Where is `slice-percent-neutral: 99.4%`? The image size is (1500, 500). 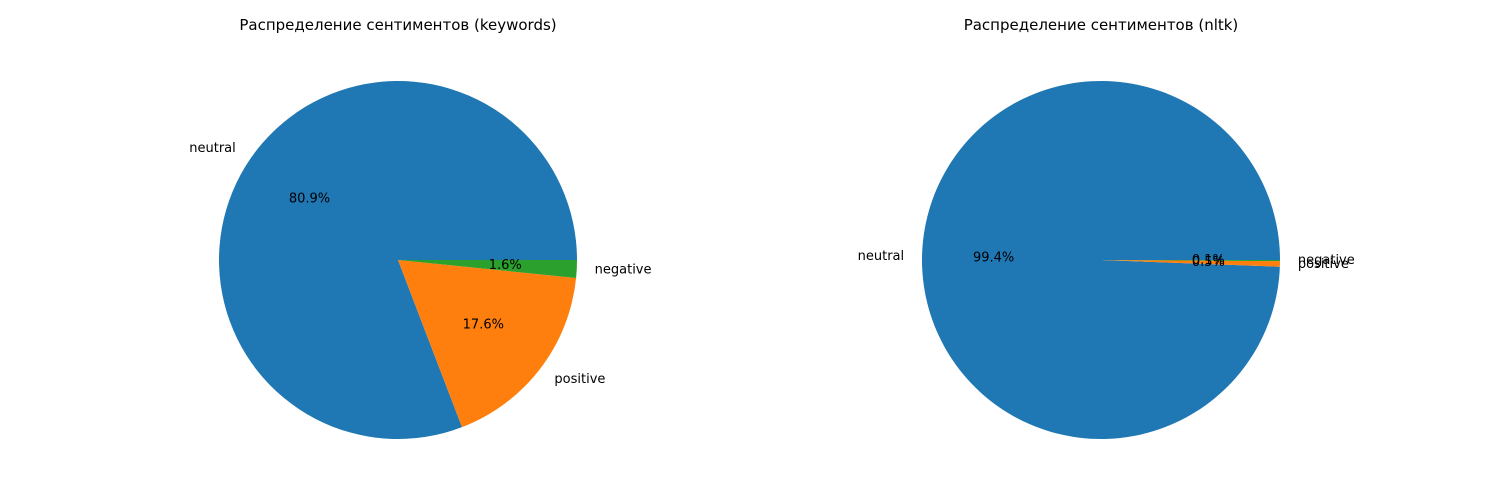
slice-percent-neutral: 99.4% is located at coordinates (993, 257).